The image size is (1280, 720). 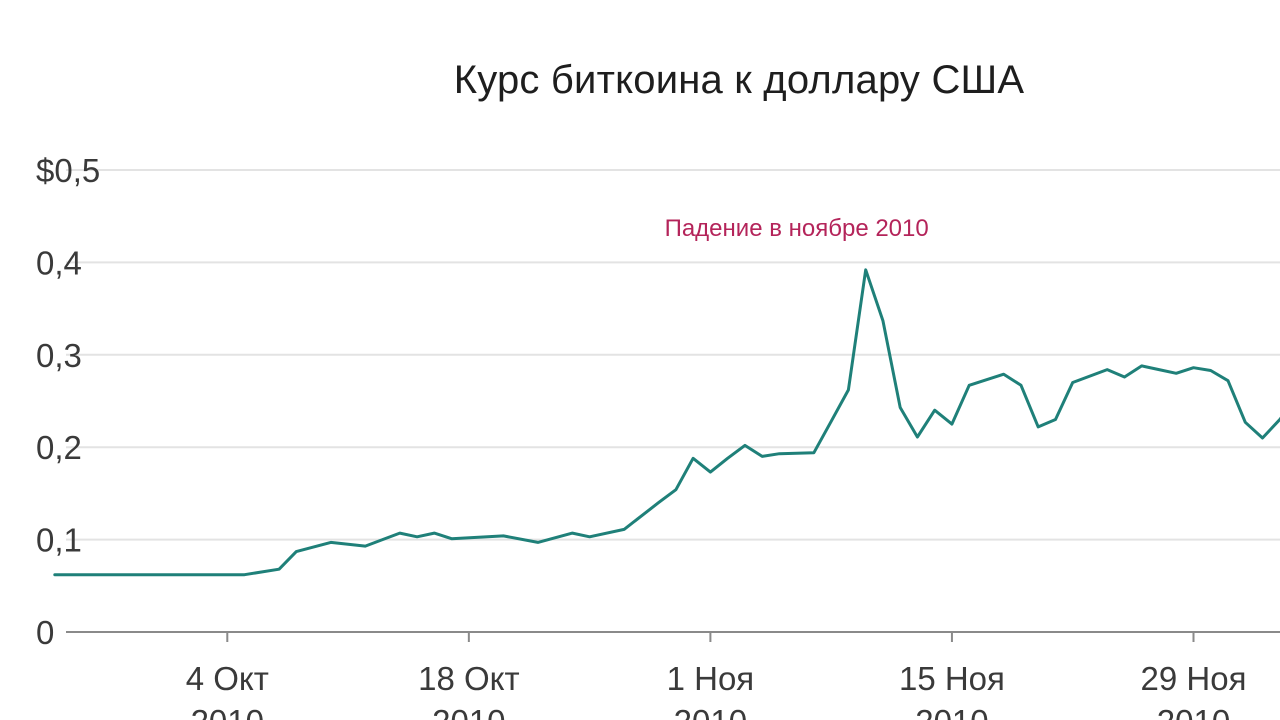 What do you see at coordinates (711, 678) in the screenshot?
I see `x-tick-label: 1 Ноя` at bounding box center [711, 678].